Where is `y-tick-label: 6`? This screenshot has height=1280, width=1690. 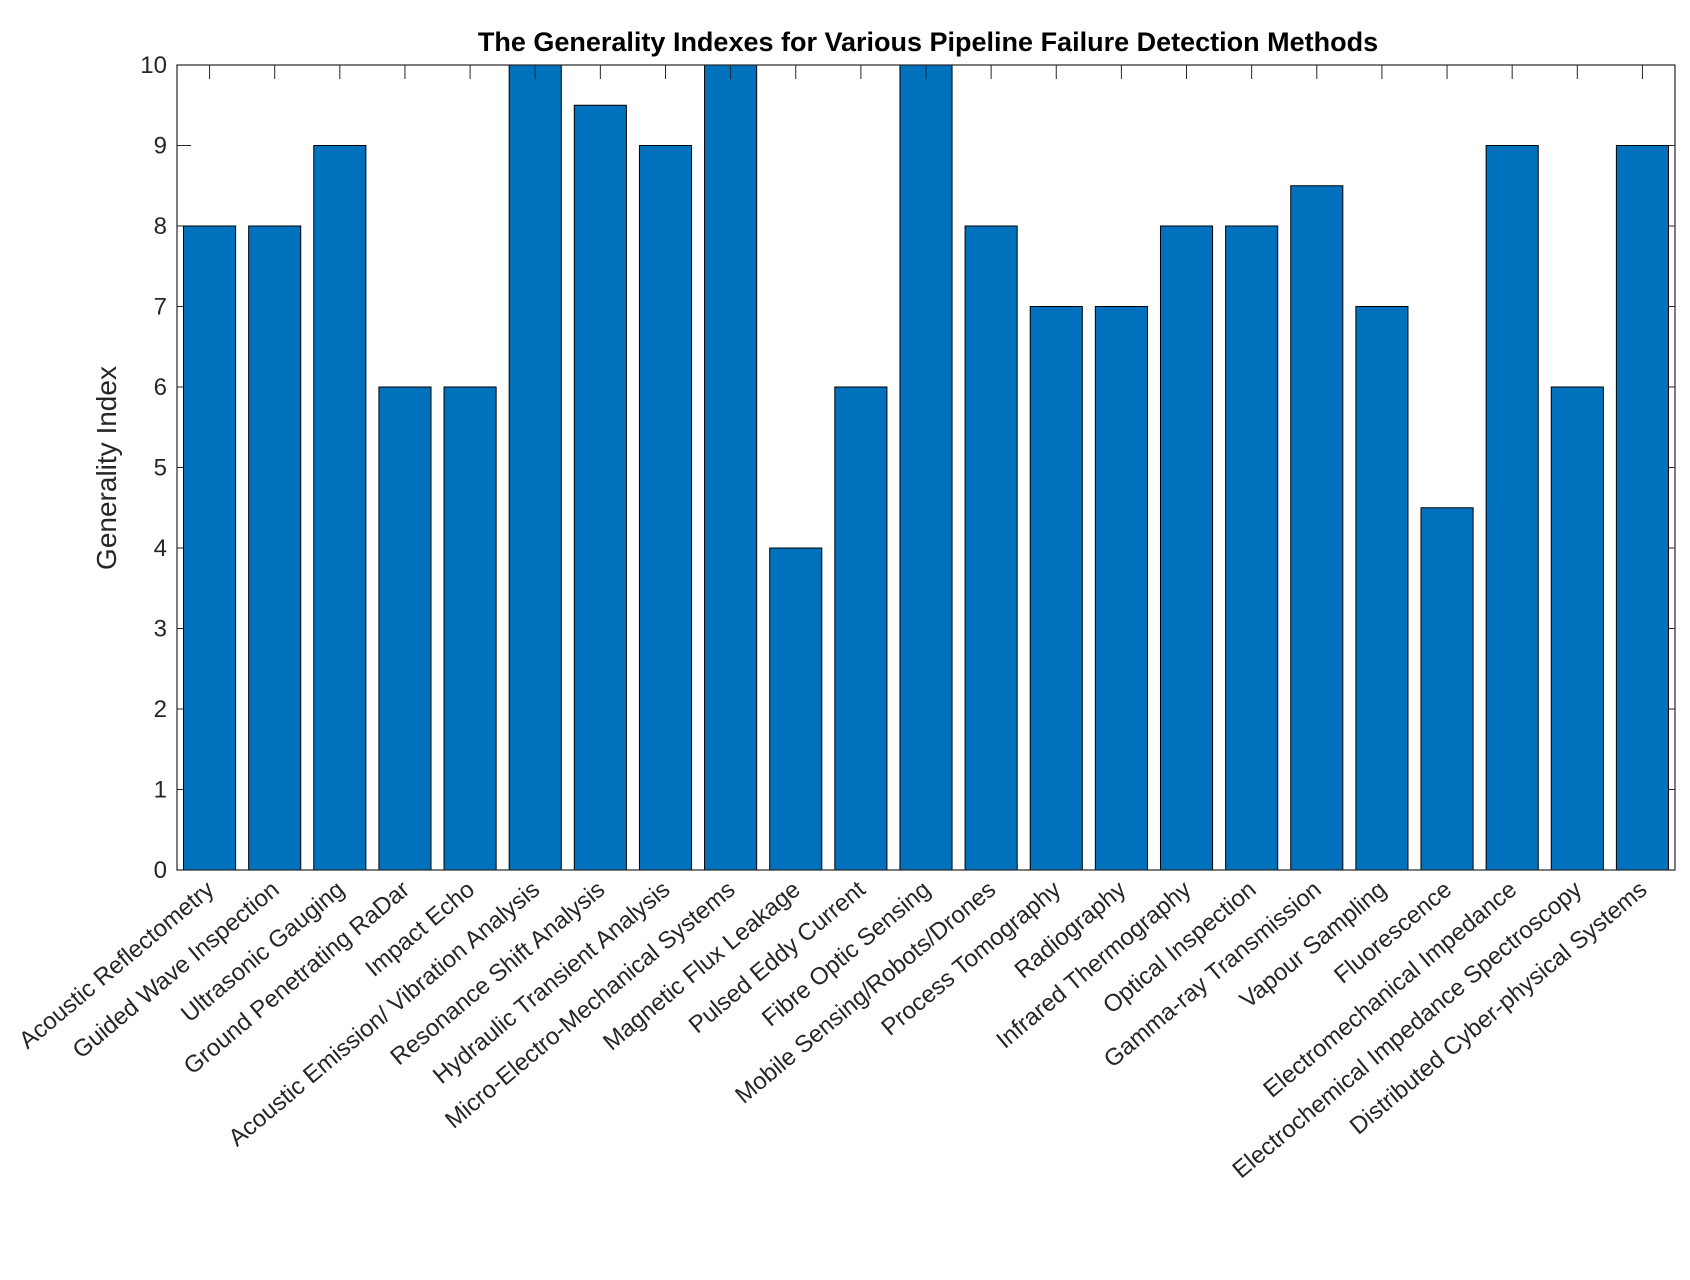
y-tick-label: 6 is located at coordinates (160, 387).